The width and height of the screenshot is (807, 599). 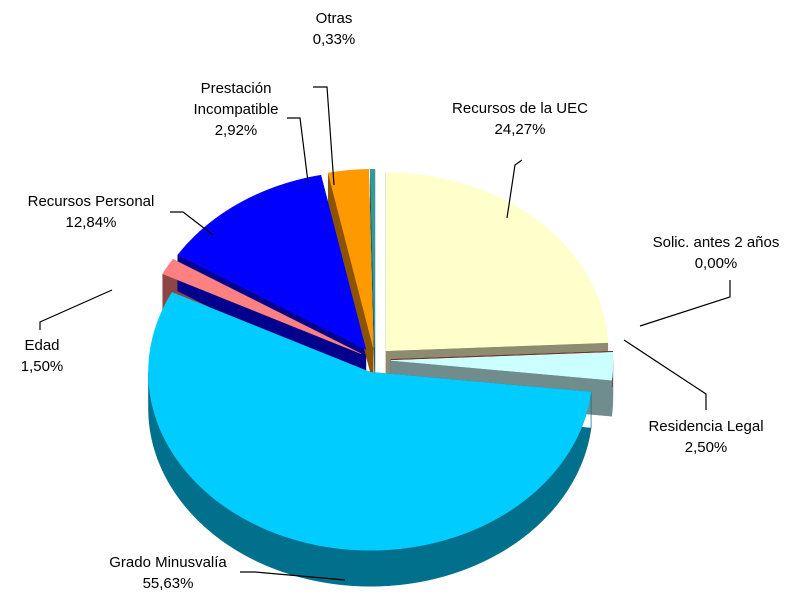 What do you see at coordinates (236, 99) in the screenshot?
I see `category-label: Prestación Incompatible` at bounding box center [236, 99].